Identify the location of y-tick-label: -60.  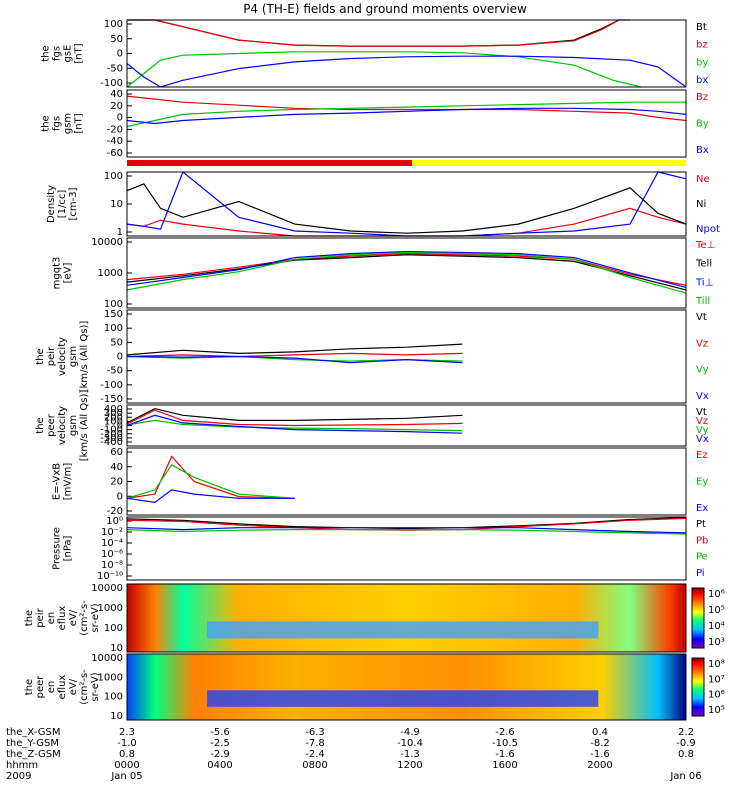
(115, 153).